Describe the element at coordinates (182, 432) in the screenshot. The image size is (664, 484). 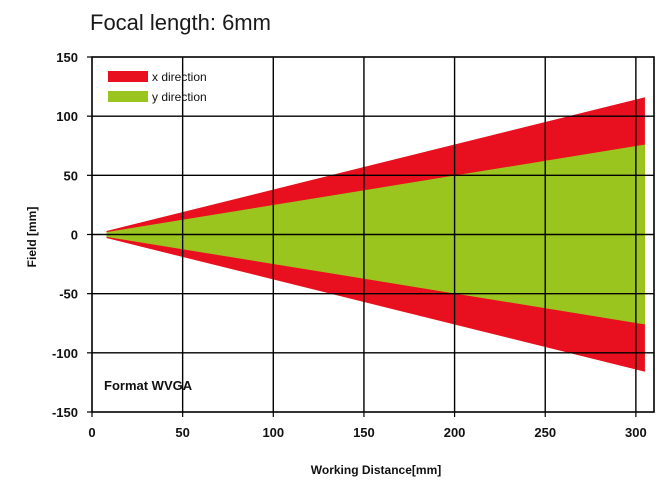
I see `x-tick-label: 50` at that location.